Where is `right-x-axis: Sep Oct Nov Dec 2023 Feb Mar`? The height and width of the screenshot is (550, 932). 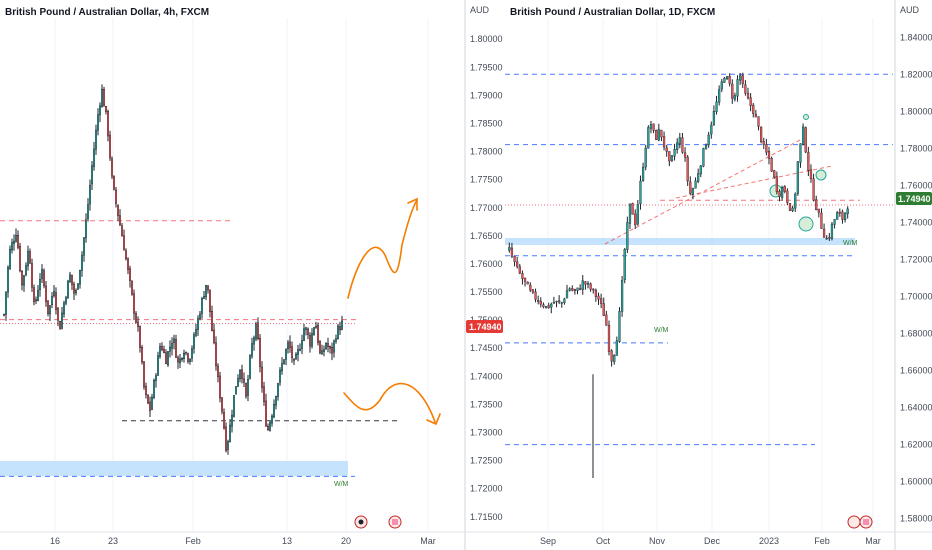
right-x-axis: Sep Oct Nov Dec 2023 Feb Mar is located at coordinates (710, 541).